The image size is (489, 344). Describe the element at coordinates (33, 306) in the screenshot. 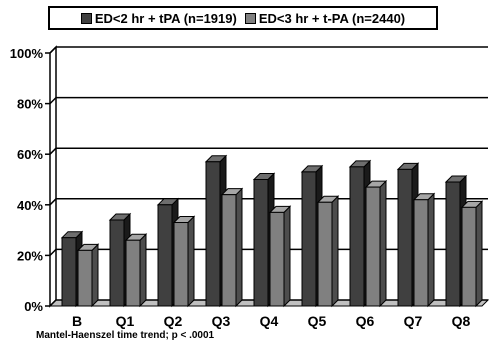

I see `y-tick-label: 0%` at that location.